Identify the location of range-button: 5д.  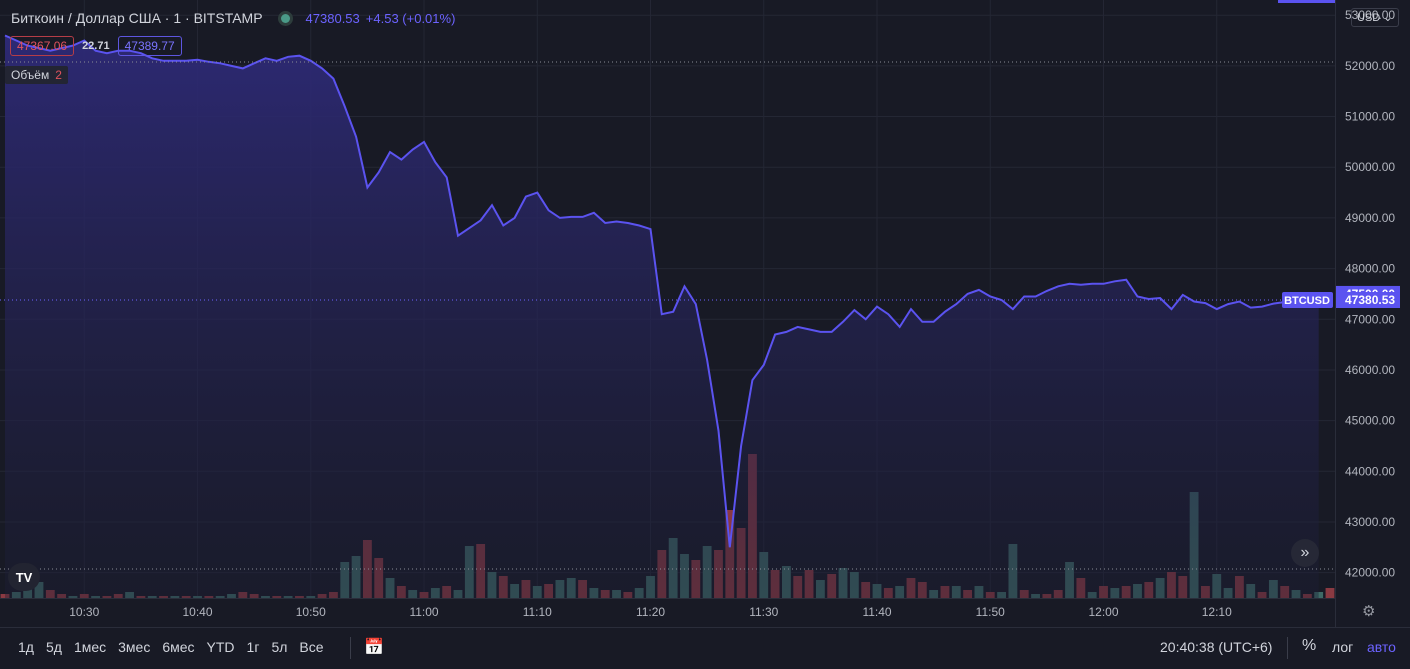
(53, 647).